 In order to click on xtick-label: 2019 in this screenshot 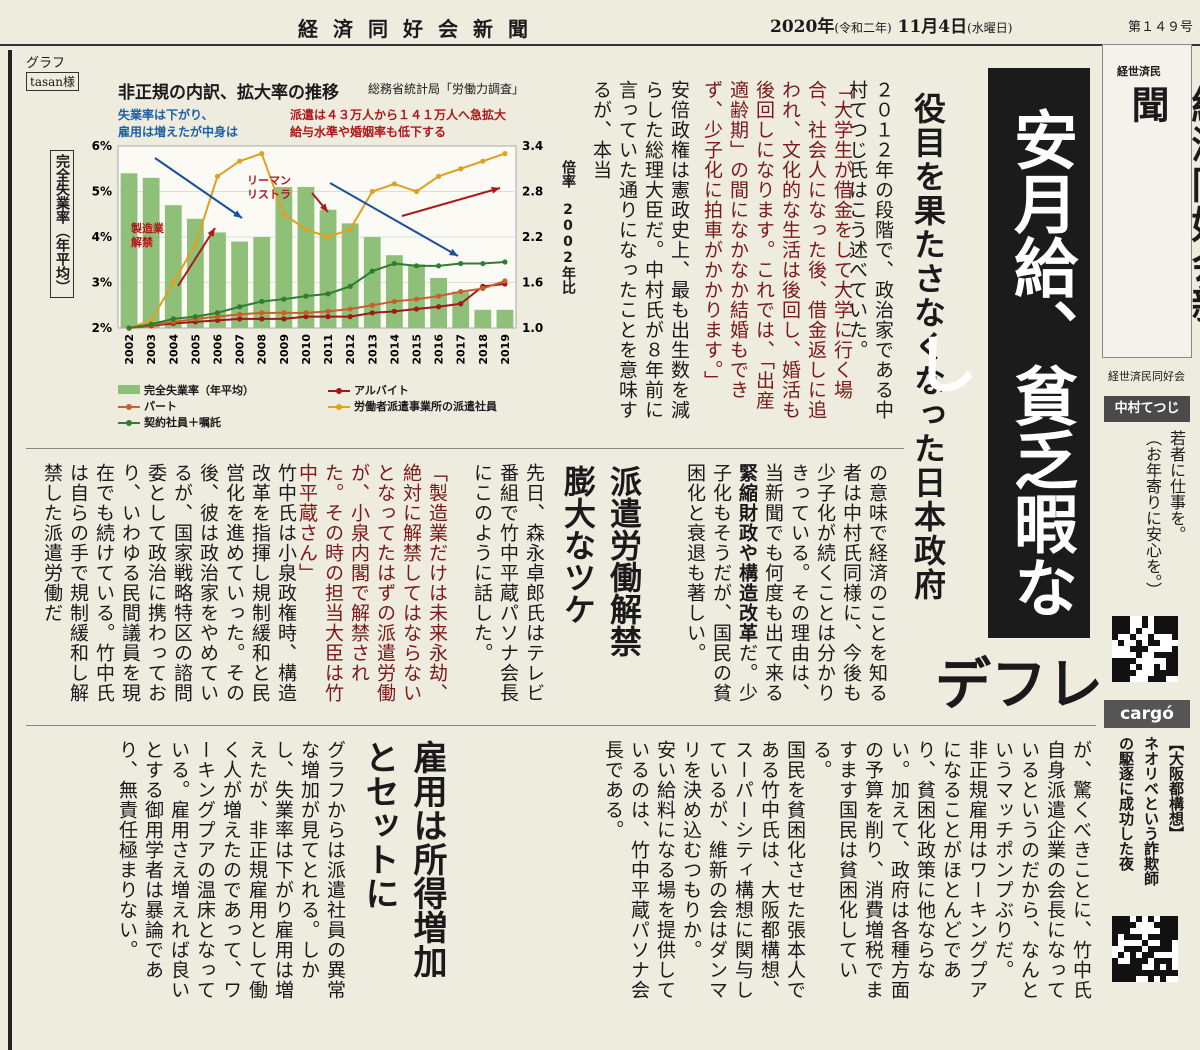, I will do `click(505, 349)`.